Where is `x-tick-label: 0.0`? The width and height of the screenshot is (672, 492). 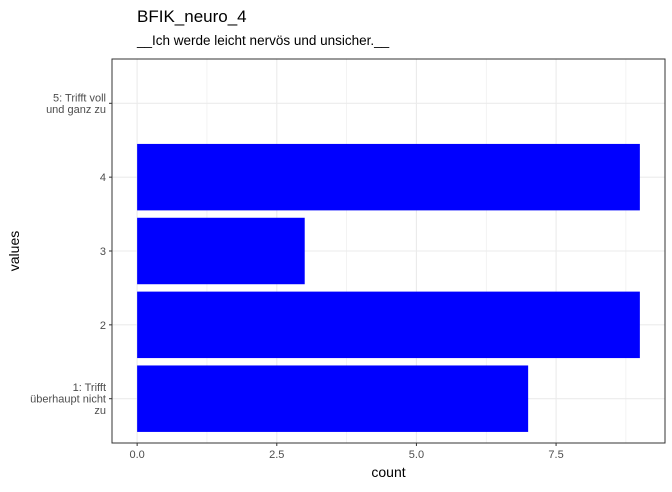 x-tick-label: 0.0 is located at coordinates (136, 455).